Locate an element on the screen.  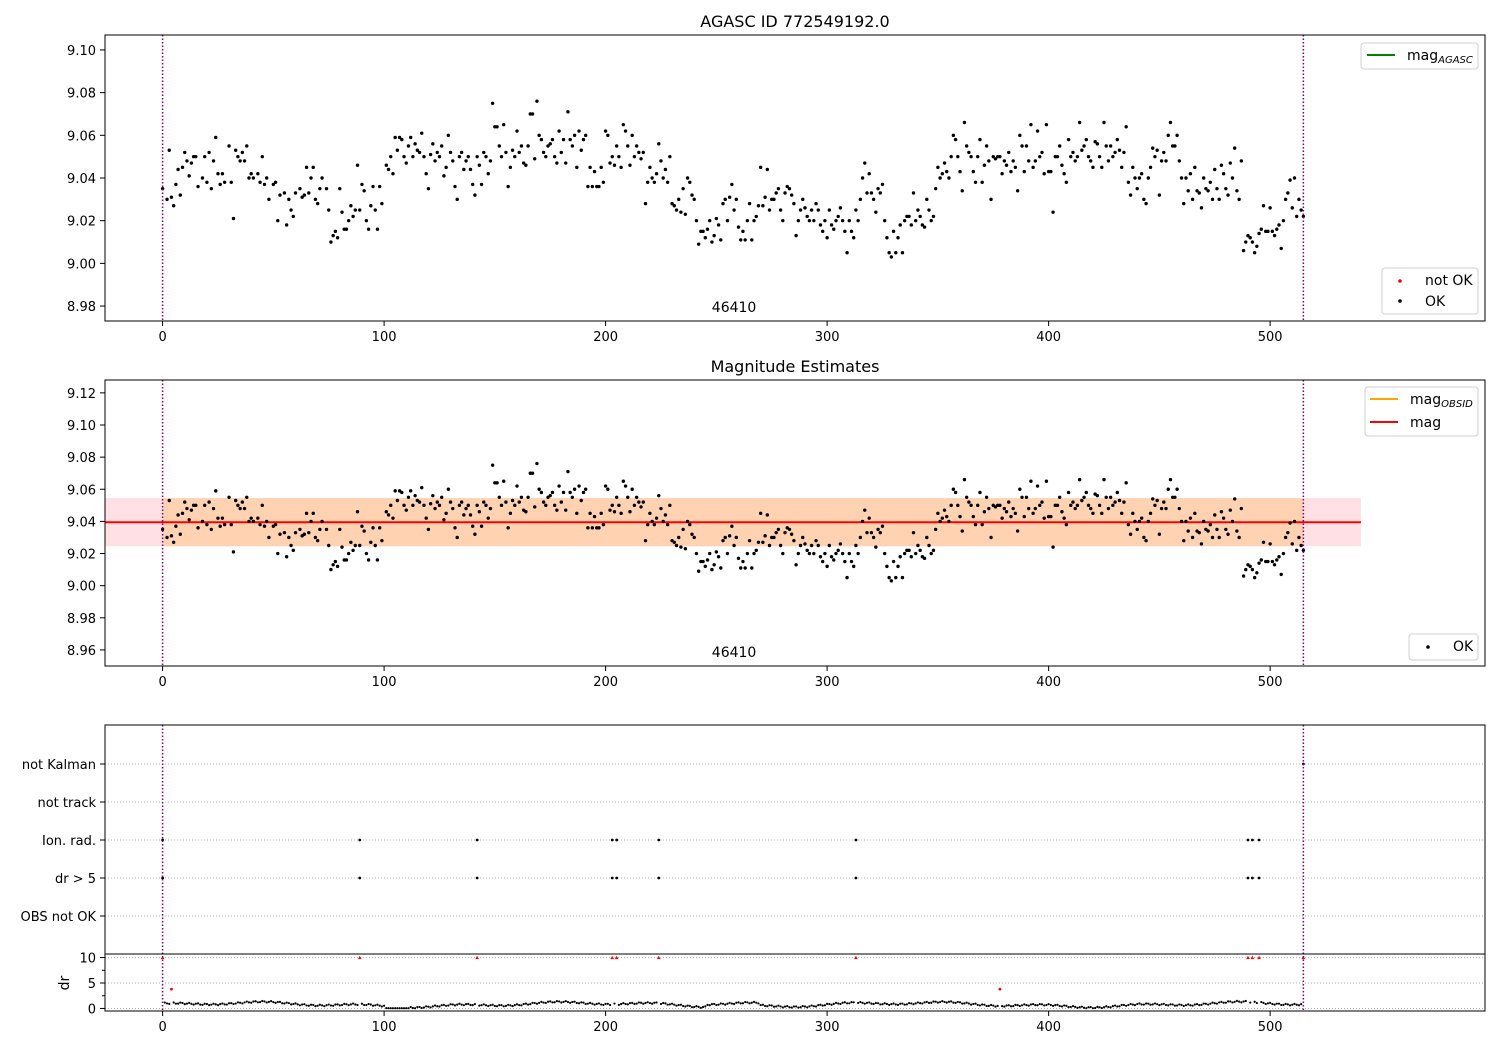
dr-tick-label: 5 is located at coordinates (92, 984).